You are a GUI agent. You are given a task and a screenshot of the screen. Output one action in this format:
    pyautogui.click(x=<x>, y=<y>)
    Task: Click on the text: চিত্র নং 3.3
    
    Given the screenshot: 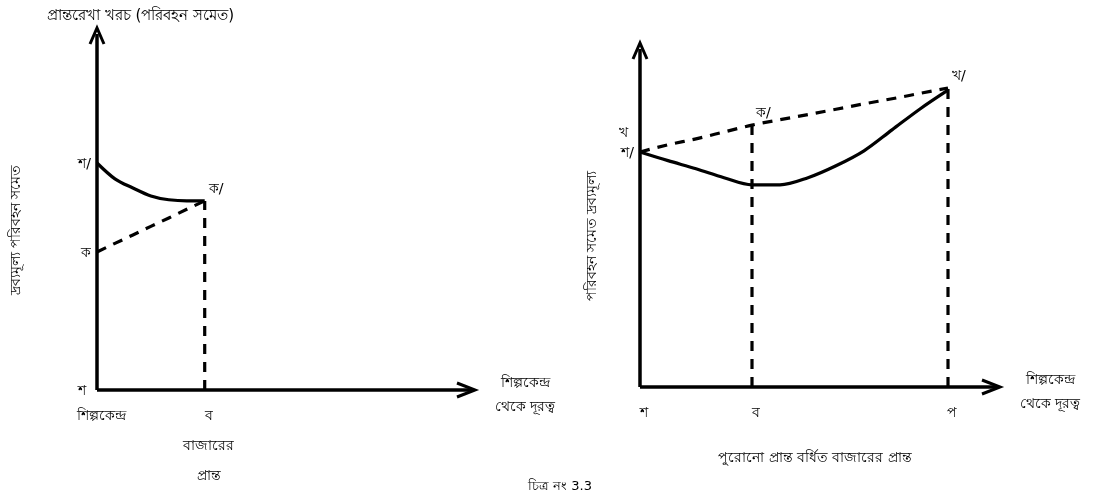 What is the action you would take?
    pyautogui.click(x=559, y=485)
    